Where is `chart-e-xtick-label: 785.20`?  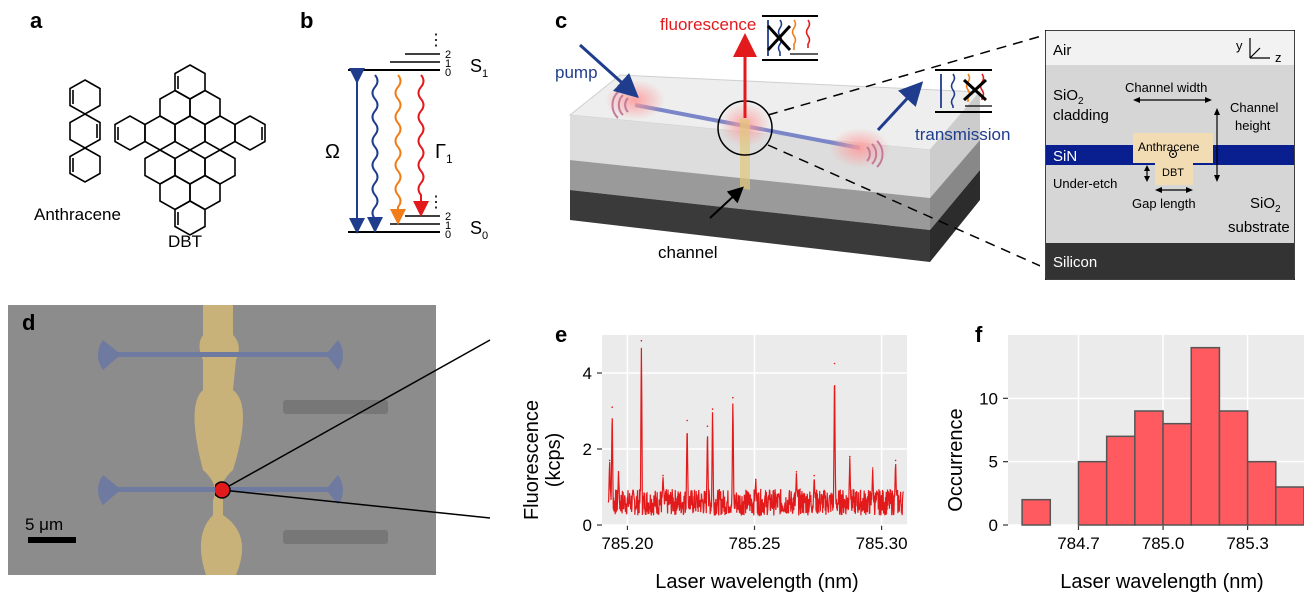
chart-e-xtick-label: 785.20 is located at coordinates (627, 543).